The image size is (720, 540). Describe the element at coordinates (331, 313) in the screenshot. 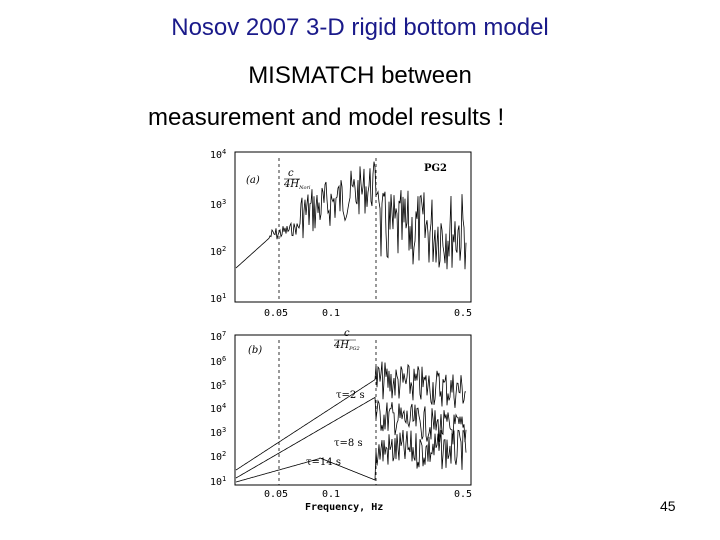

I see `panel-a-xtick-0-1: 0.1` at that location.